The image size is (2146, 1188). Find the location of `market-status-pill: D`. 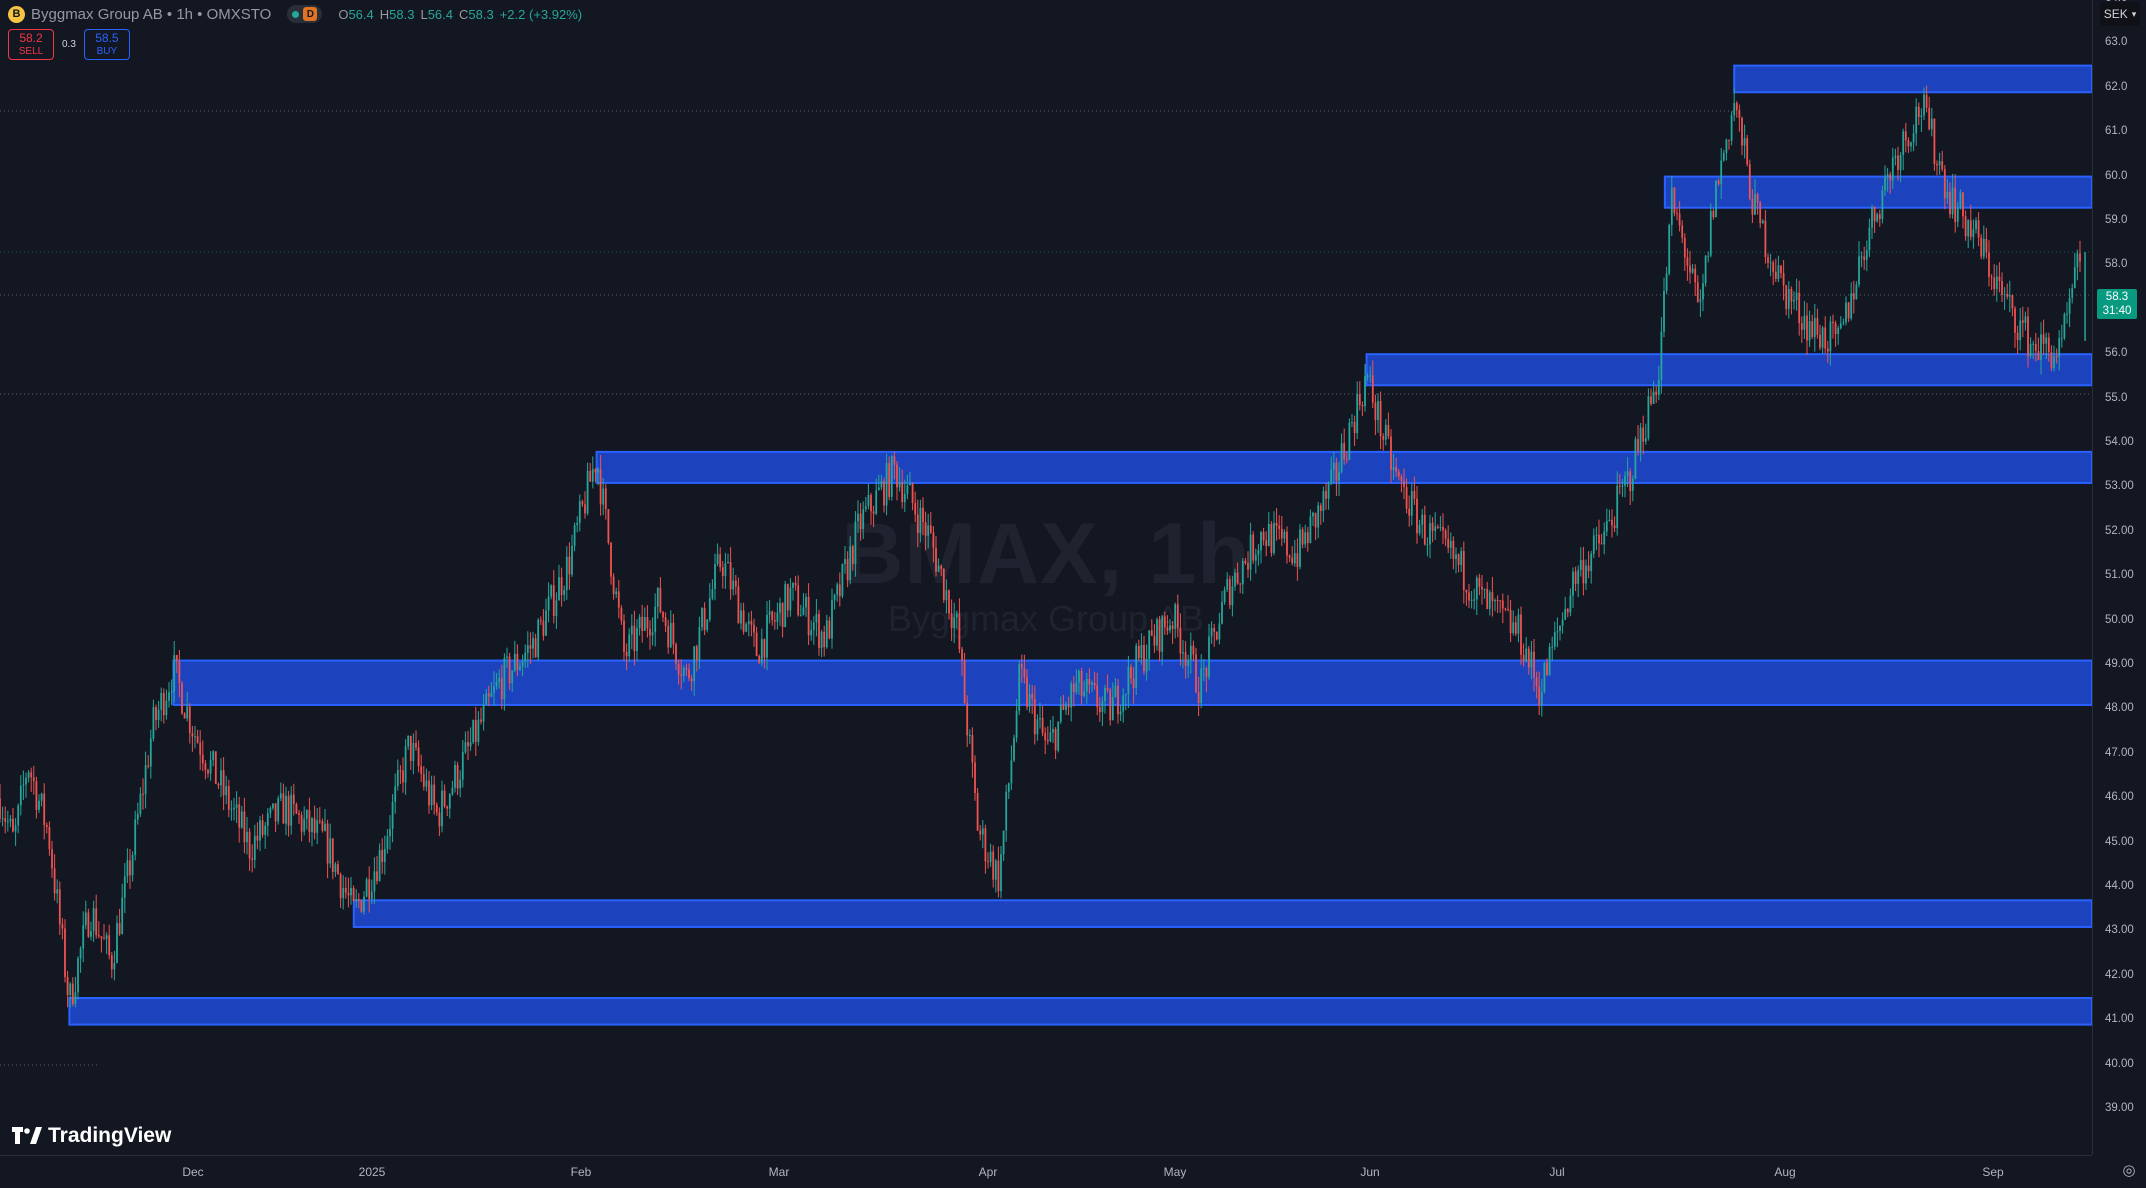

market-status-pill: D is located at coordinates (305, 14).